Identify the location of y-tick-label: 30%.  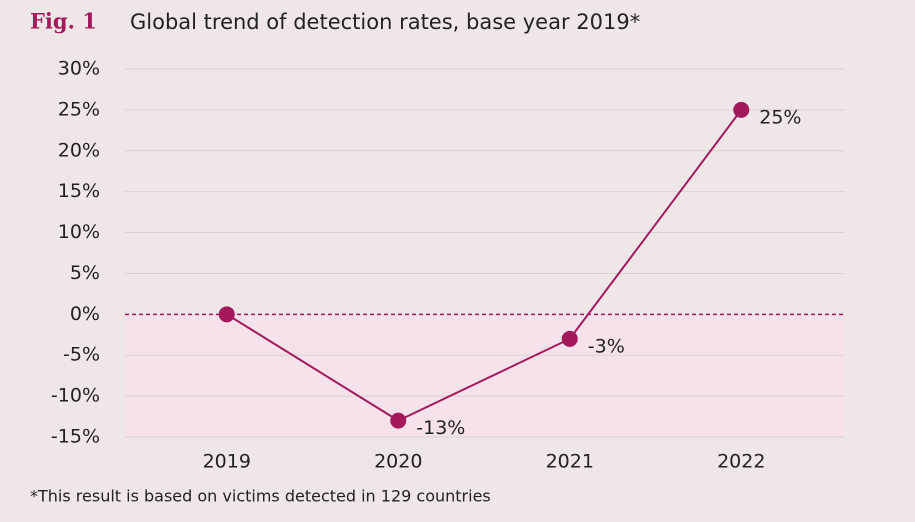
(79, 69).